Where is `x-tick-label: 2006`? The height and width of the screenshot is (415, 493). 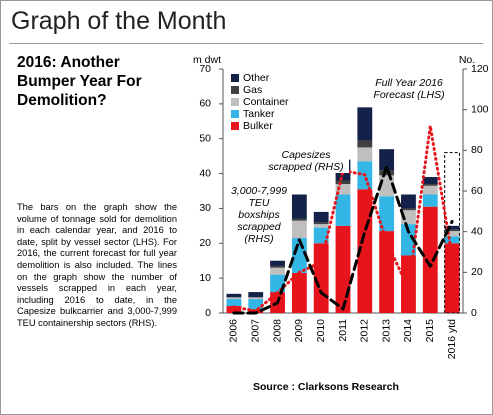
x-tick-label: 2006 is located at coordinates (234, 331).